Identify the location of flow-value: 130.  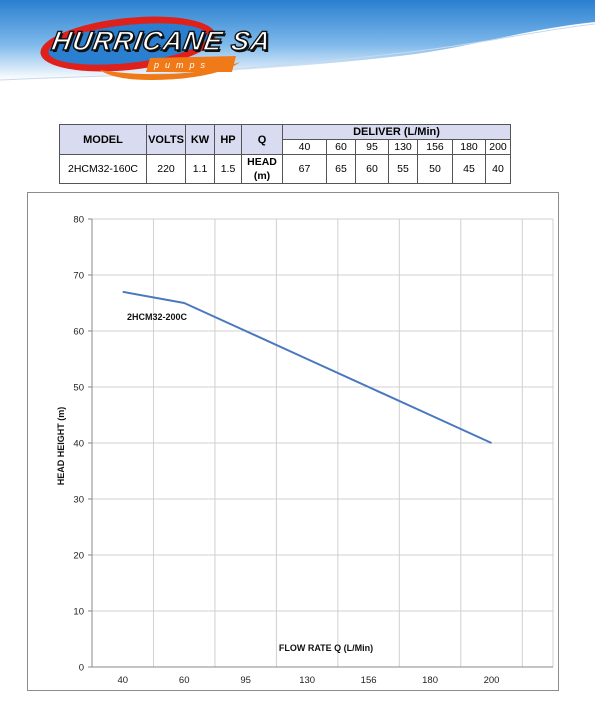
(403, 147).